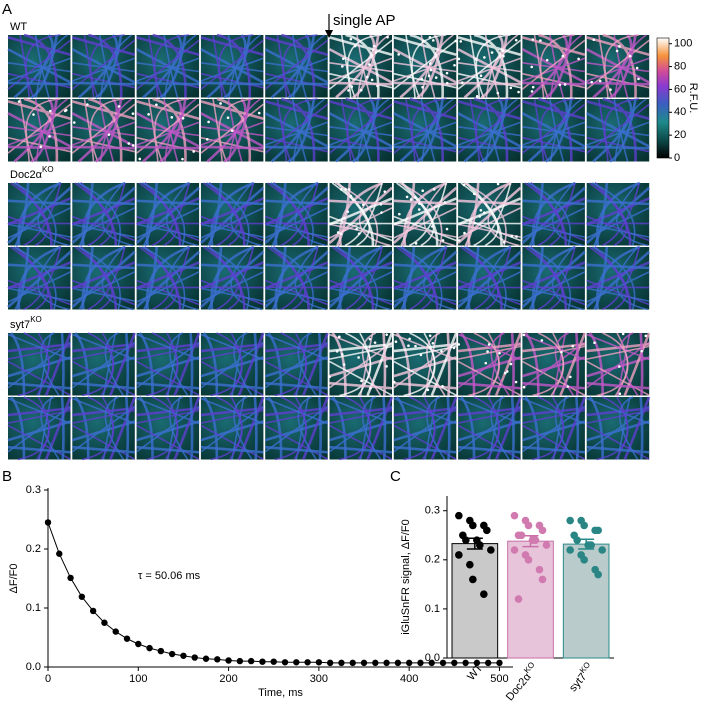 This screenshot has width=701, height=706. Describe the element at coordinates (36, 319) in the screenshot. I see `group-superscript: KO` at that location.